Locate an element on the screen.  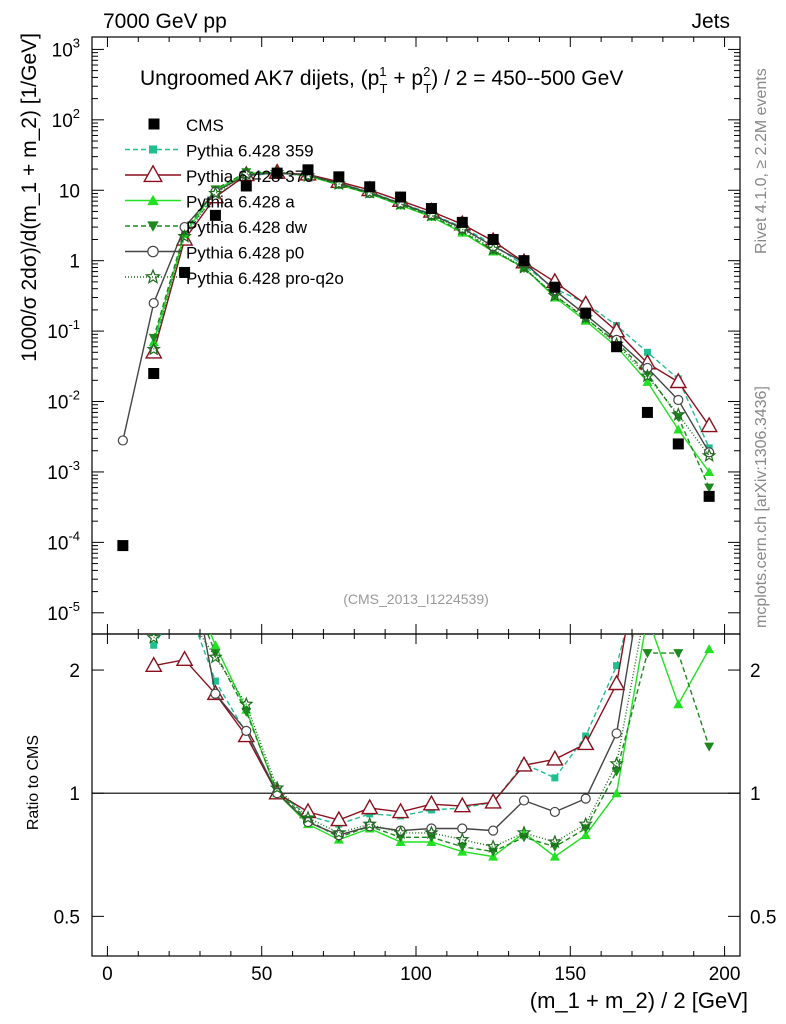
y-tick-label: 10³ is located at coordinates (66, 48).